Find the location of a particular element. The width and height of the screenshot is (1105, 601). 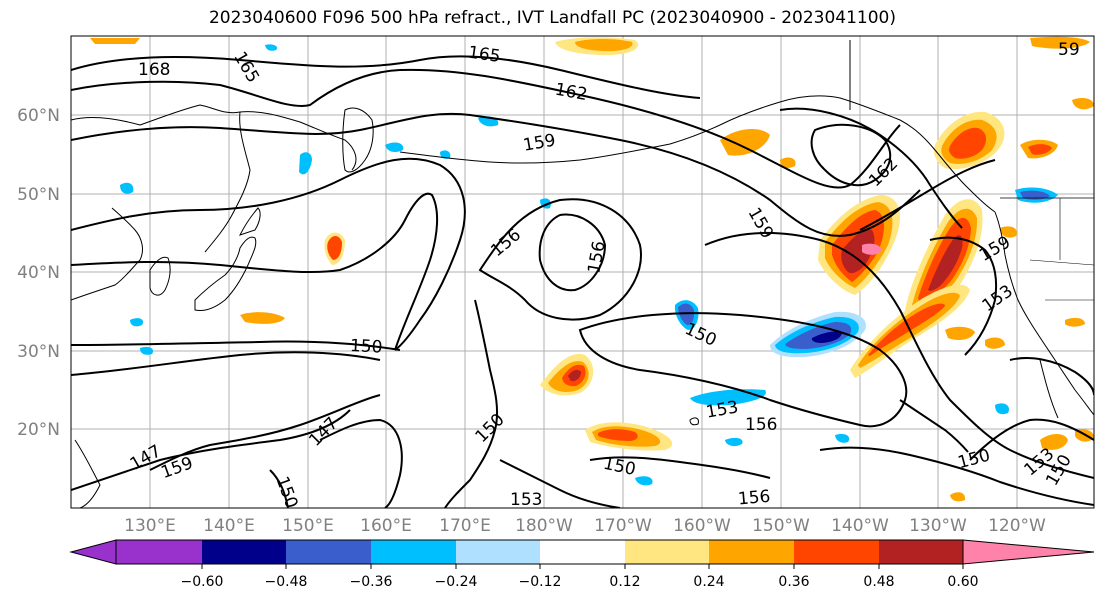

lon-tick-label: 150°E is located at coordinates (308, 526).